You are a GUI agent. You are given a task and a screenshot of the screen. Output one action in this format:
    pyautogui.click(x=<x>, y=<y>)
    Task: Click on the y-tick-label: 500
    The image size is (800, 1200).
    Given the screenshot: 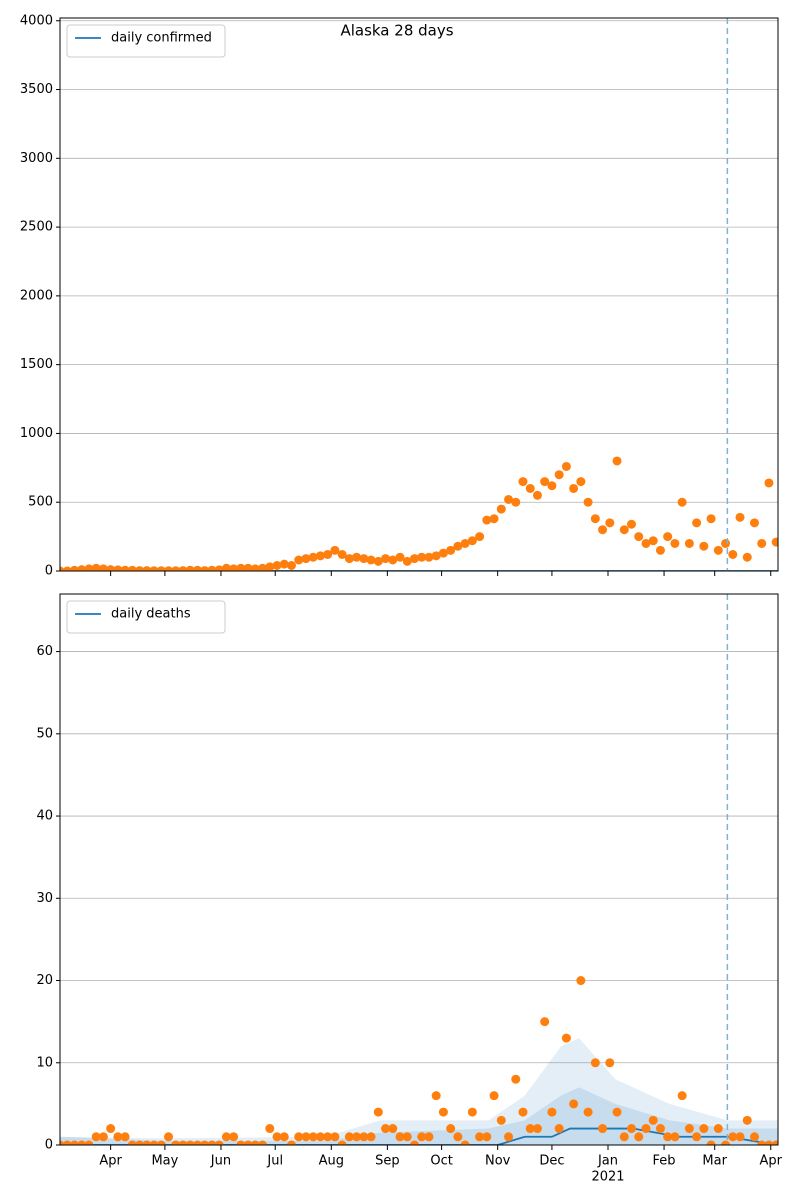 What is the action you would take?
    pyautogui.click(x=40, y=502)
    